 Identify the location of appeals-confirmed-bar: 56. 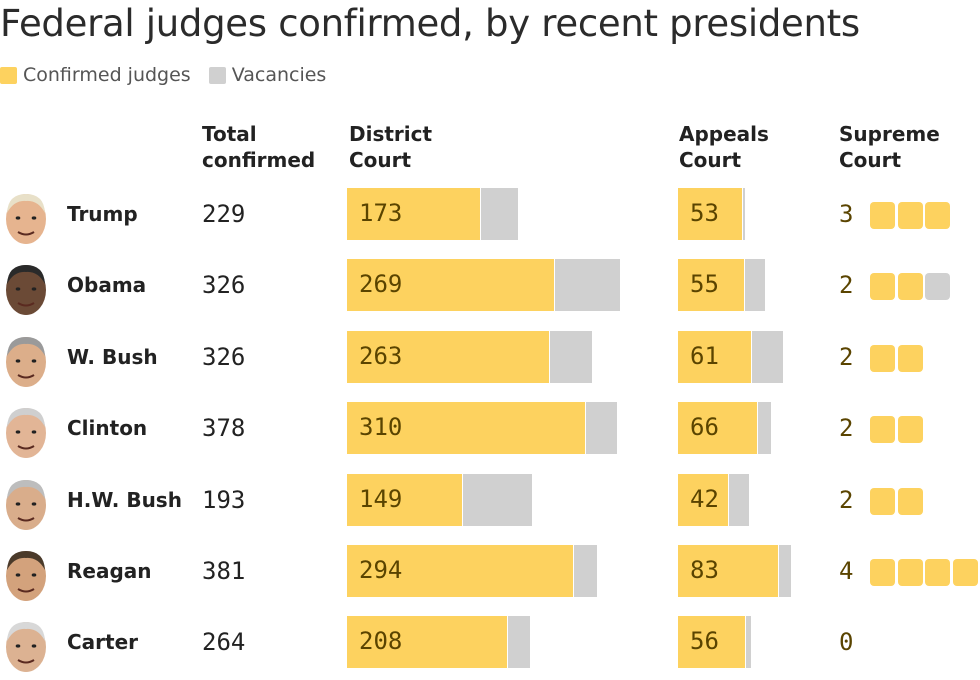
(712, 642).